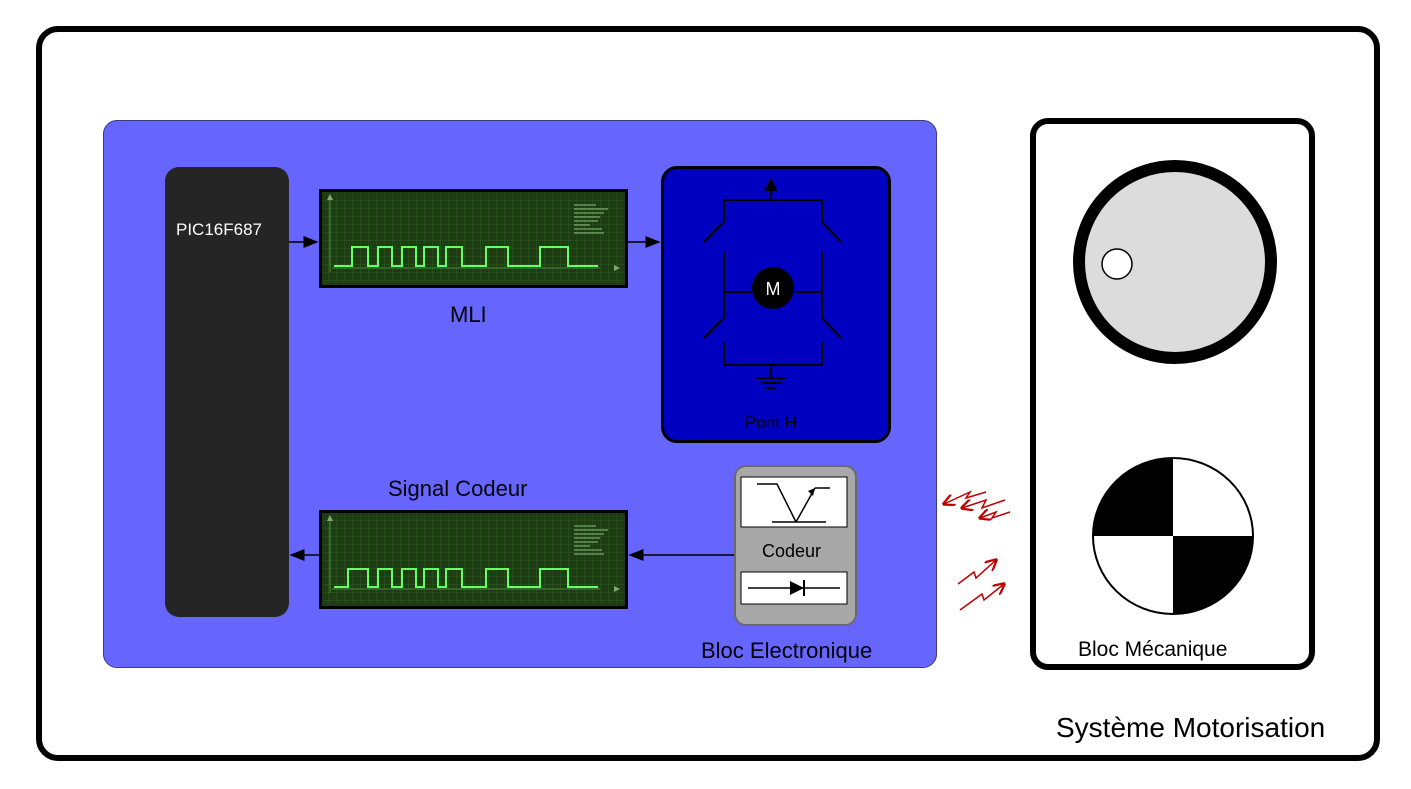 The image size is (1411, 789). I want to click on pic-microcontroller, so click(227, 392).